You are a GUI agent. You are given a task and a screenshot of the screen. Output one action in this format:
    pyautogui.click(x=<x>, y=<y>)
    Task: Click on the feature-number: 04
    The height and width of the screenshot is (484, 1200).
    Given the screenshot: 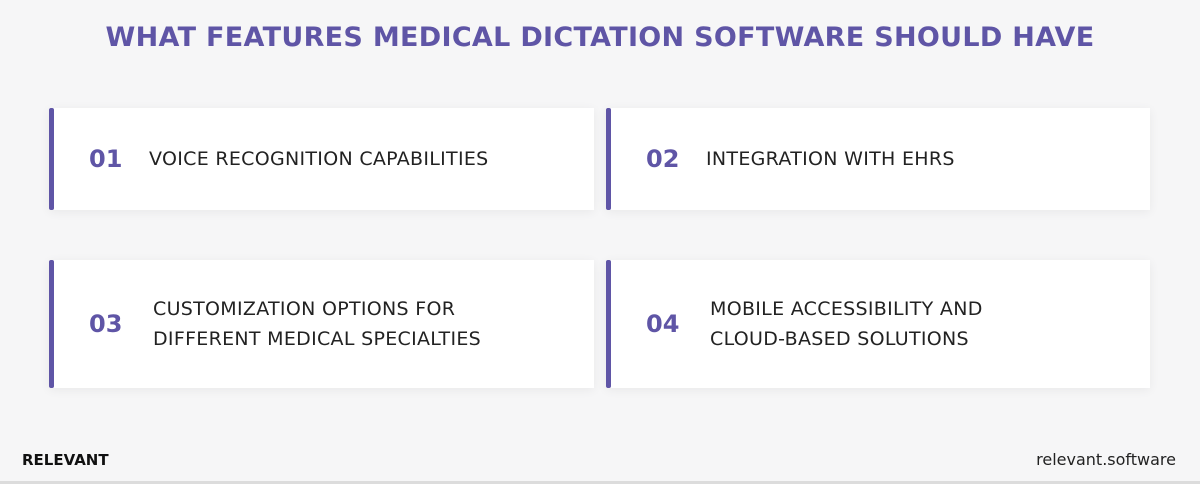 What is the action you would take?
    pyautogui.click(x=663, y=324)
    